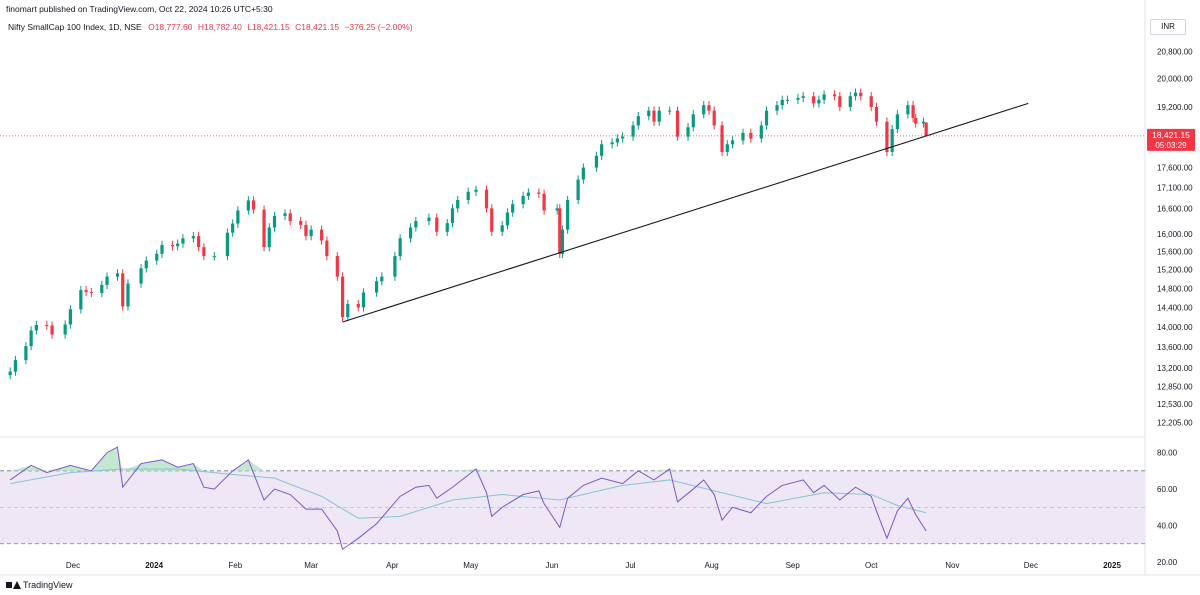  I want to click on price-axis-tick-label: 16,000.00, so click(1175, 234).